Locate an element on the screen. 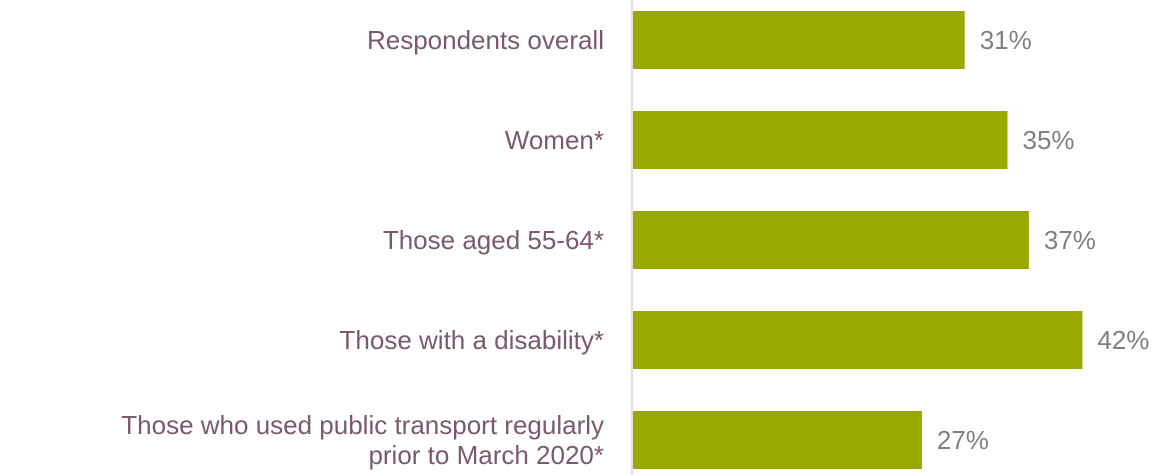 The height and width of the screenshot is (475, 1172). category-label: Those aged 55-64* is located at coordinates (493, 240).